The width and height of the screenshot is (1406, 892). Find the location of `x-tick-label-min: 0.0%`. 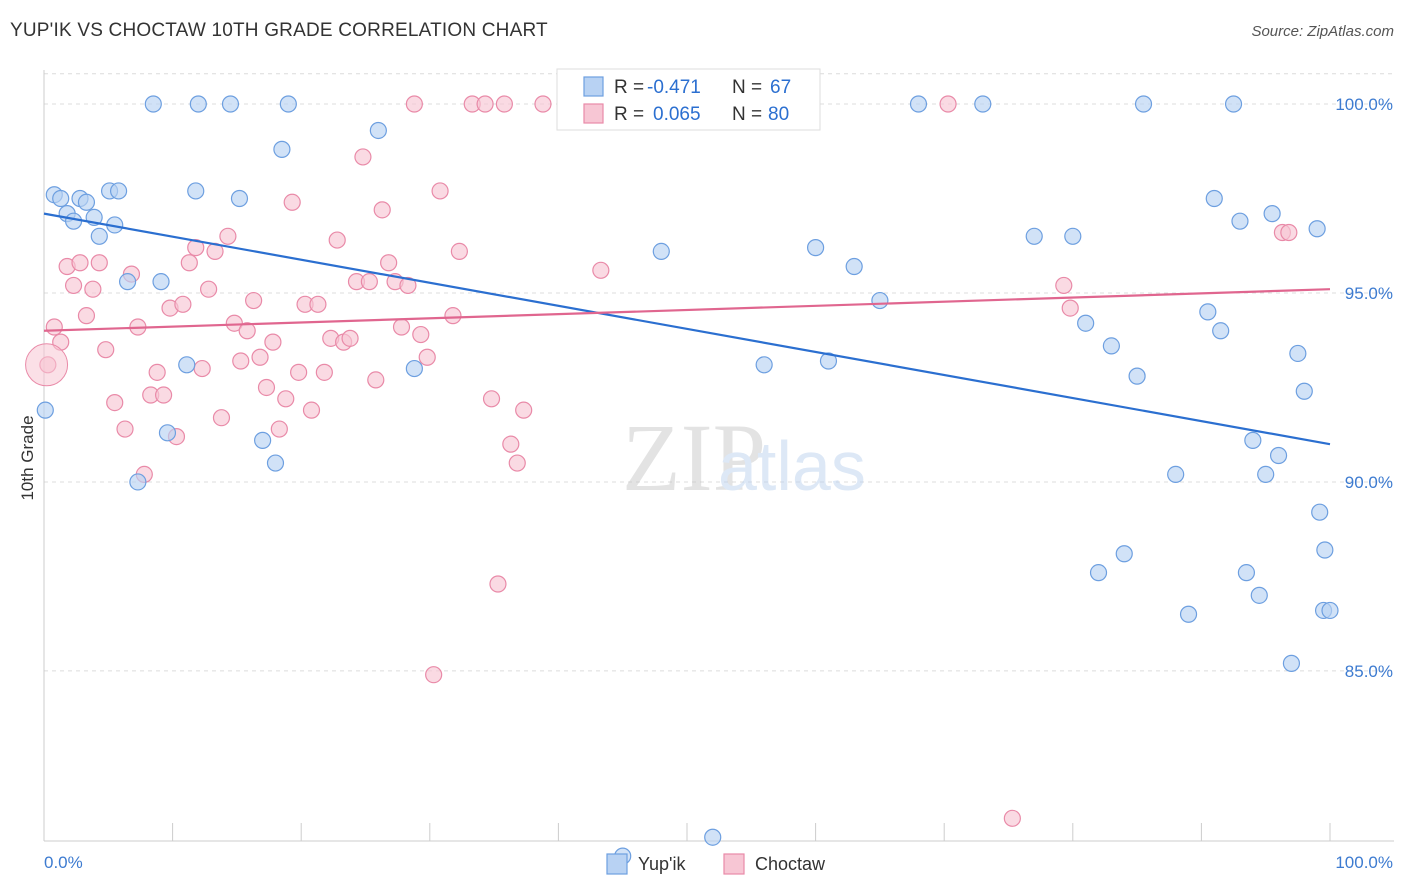

x-tick-label-min: 0.0% is located at coordinates (63, 862).